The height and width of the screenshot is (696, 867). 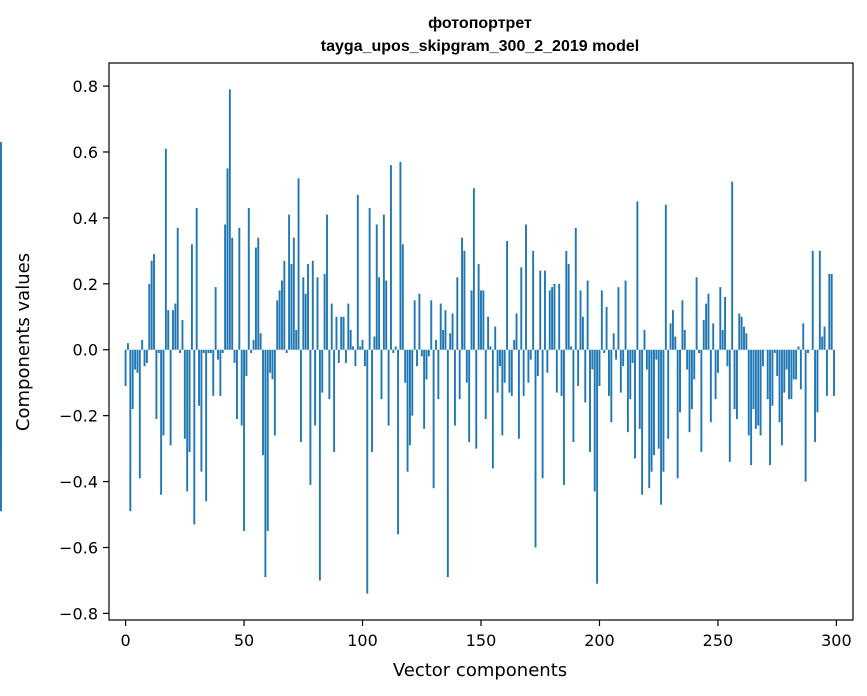 I want to click on y-tick-label: −0.6, so click(x=78, y=547).